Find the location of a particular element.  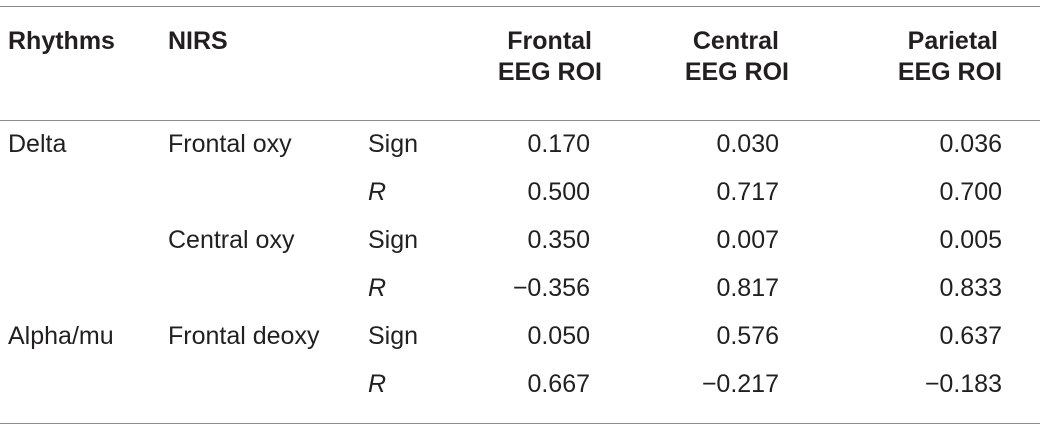

cell-central: 0.030 is located at coordinates (747, 144).